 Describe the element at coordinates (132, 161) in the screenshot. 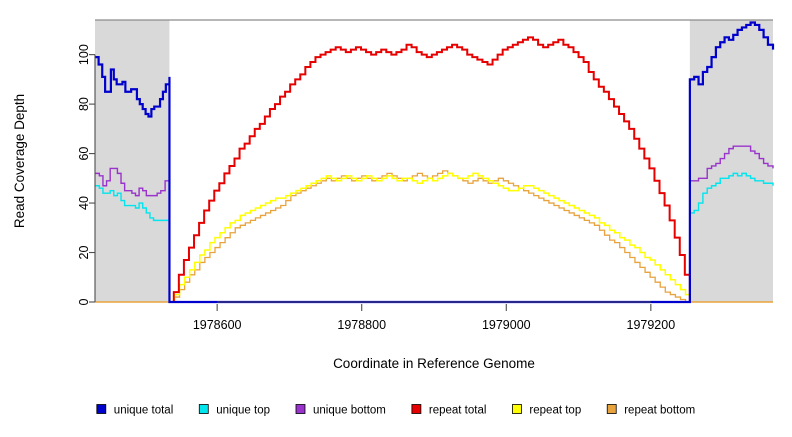

I see `left-flank-shade` at that location.